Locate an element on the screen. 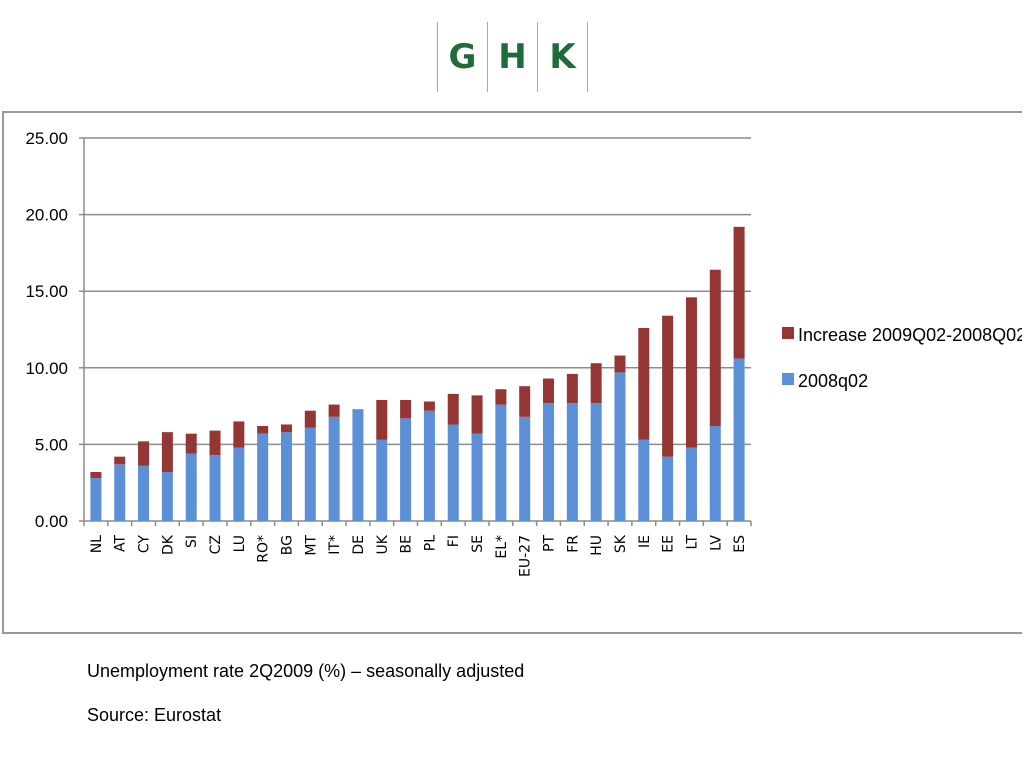  x-category-label: MT is located at coordinates (311, 545).